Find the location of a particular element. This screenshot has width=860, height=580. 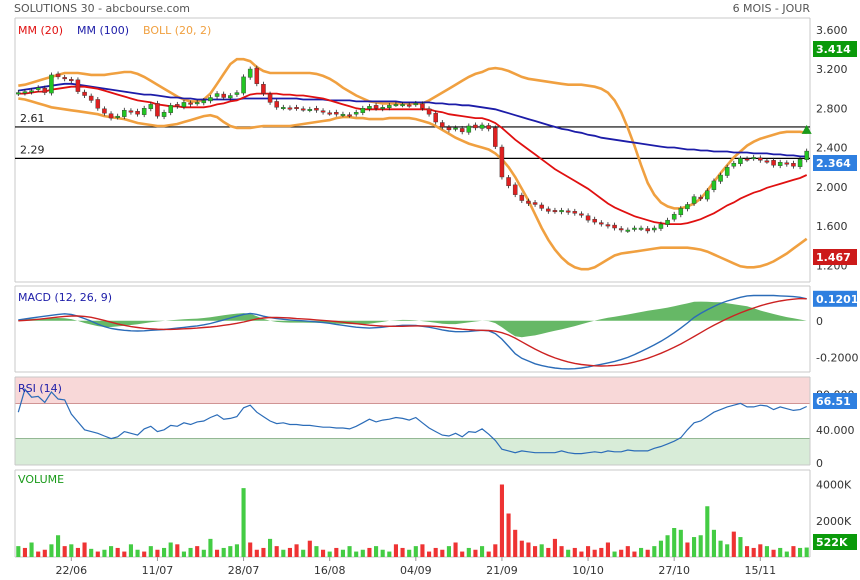

upper-band-badge-bg is located at coordinates (835, 49).